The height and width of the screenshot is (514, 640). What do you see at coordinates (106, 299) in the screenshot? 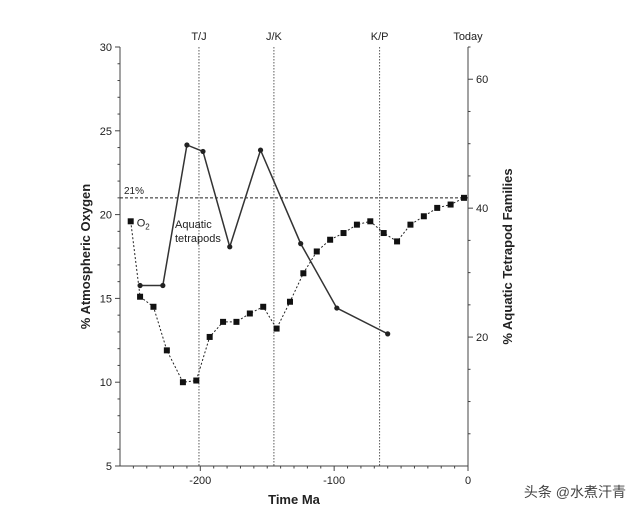
I see `y-left-tick-label: 15` at bounding box center [106, 299].